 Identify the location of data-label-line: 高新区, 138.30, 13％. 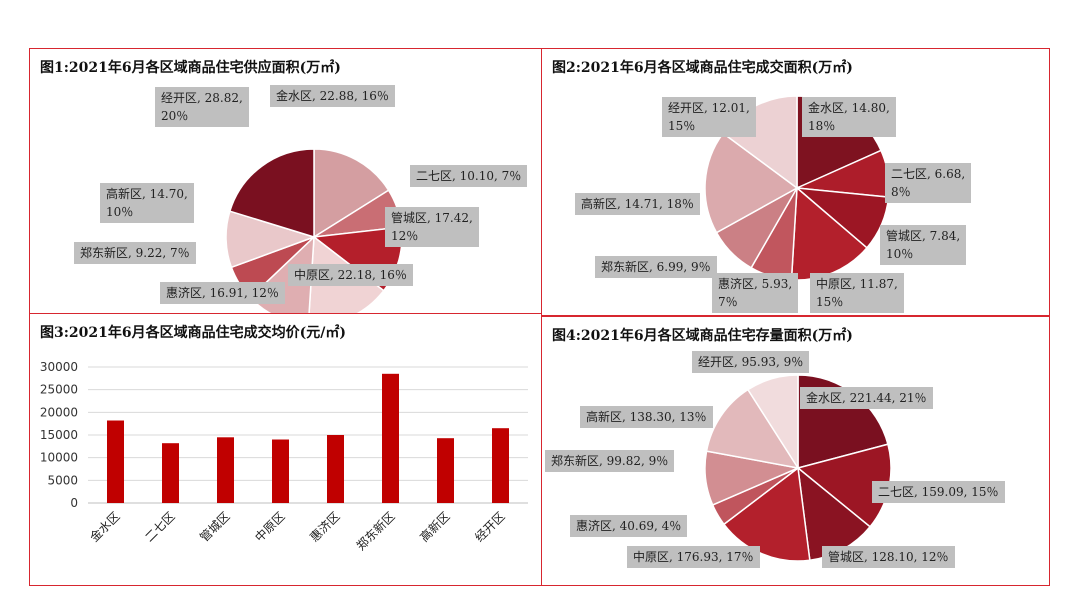
(646, 417).